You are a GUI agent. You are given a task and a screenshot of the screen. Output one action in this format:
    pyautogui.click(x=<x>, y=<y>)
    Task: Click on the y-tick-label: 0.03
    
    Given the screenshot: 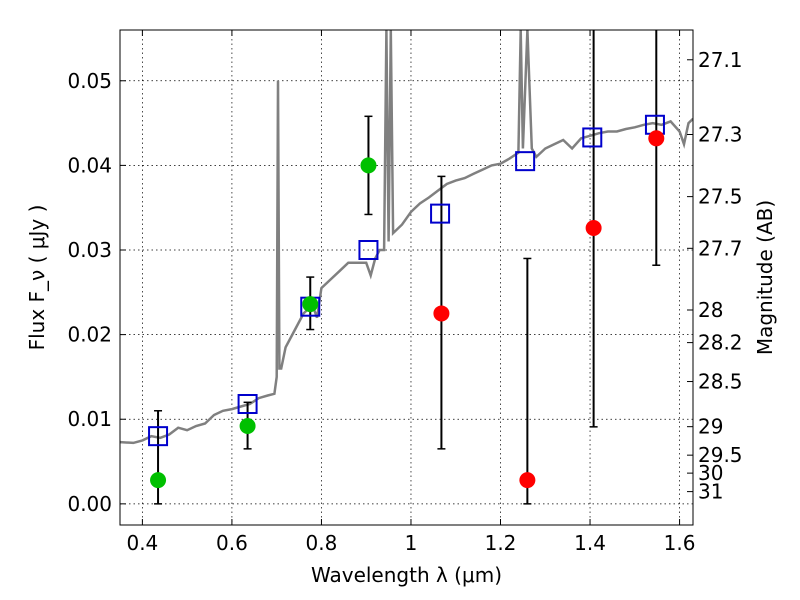 What is the action you would take?
    pyautogui.click(x=89, y=250)
    